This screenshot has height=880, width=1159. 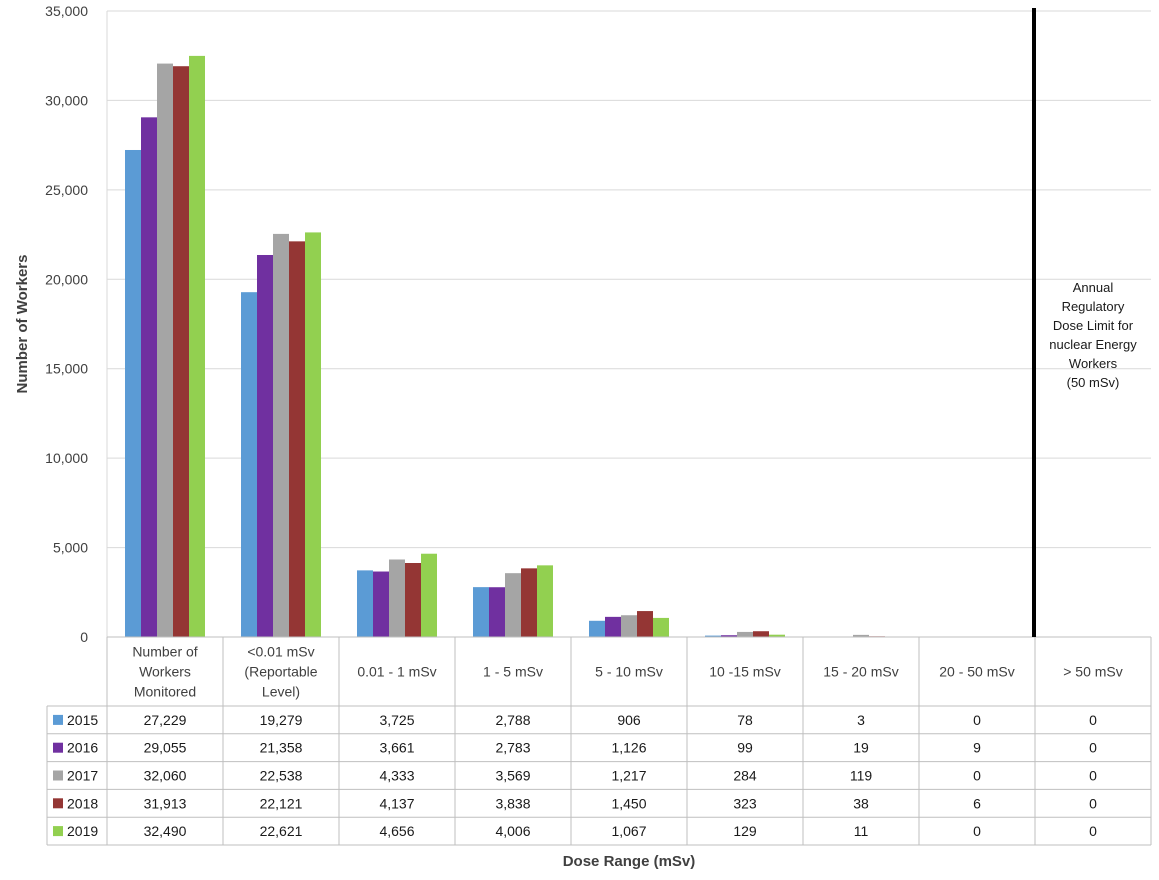 What do you see at coordinates (66, 11) in the screenshot?
I see `y-tick-label: 35,000` at bounding box center [66, 11].